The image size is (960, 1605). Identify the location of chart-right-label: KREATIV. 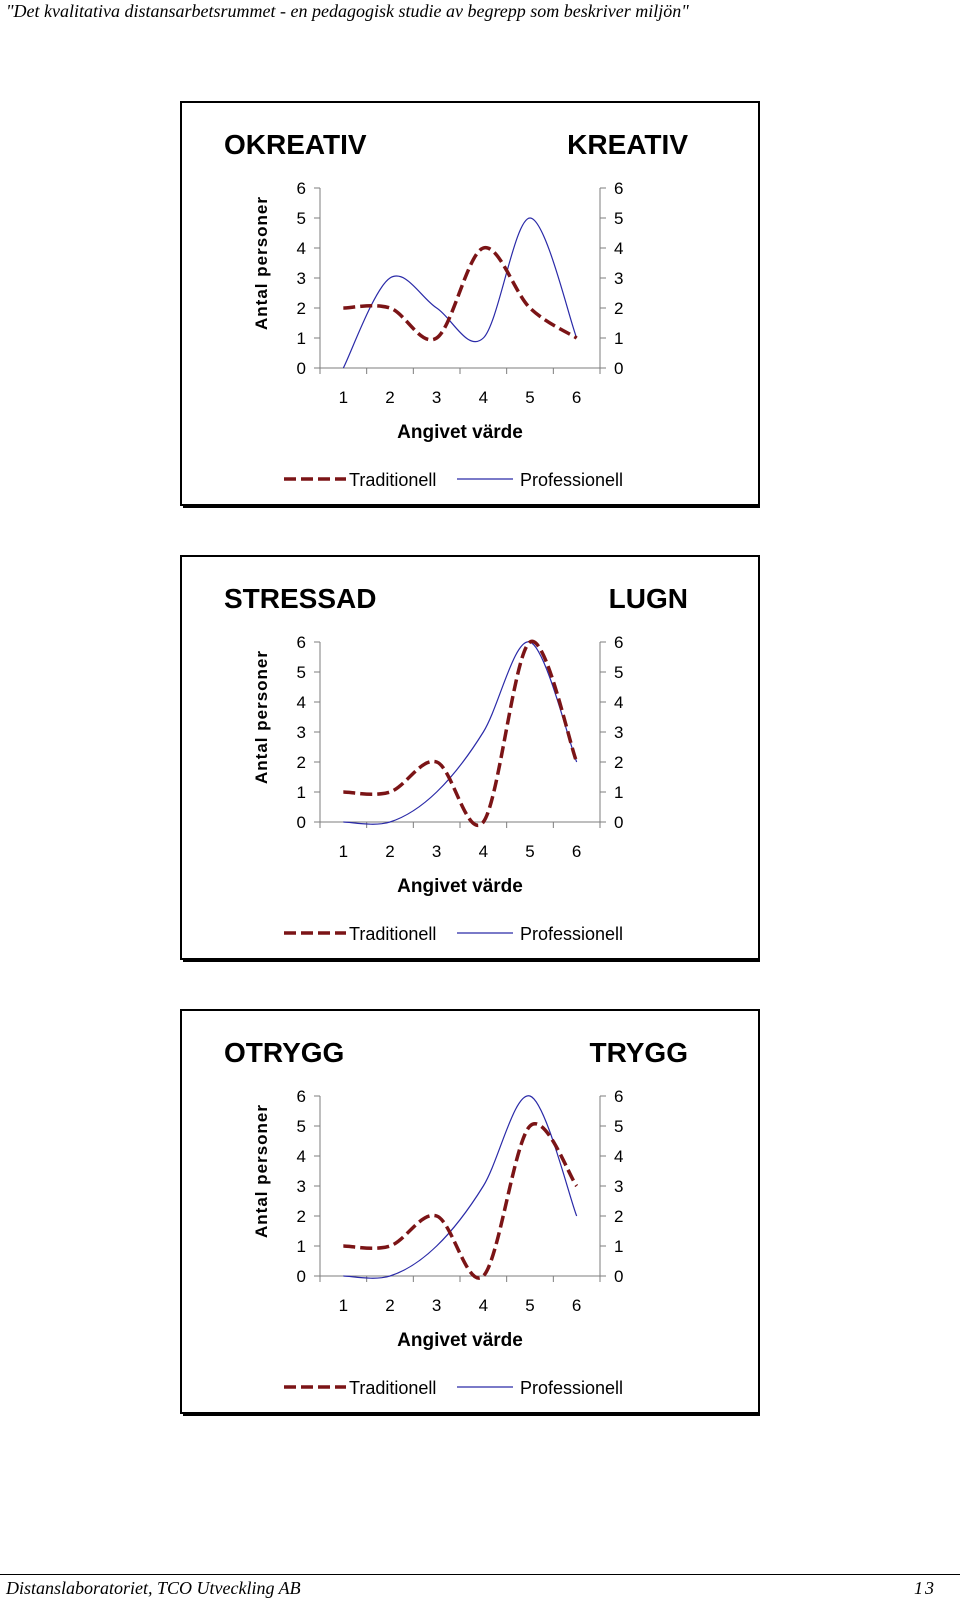
(627, 144).